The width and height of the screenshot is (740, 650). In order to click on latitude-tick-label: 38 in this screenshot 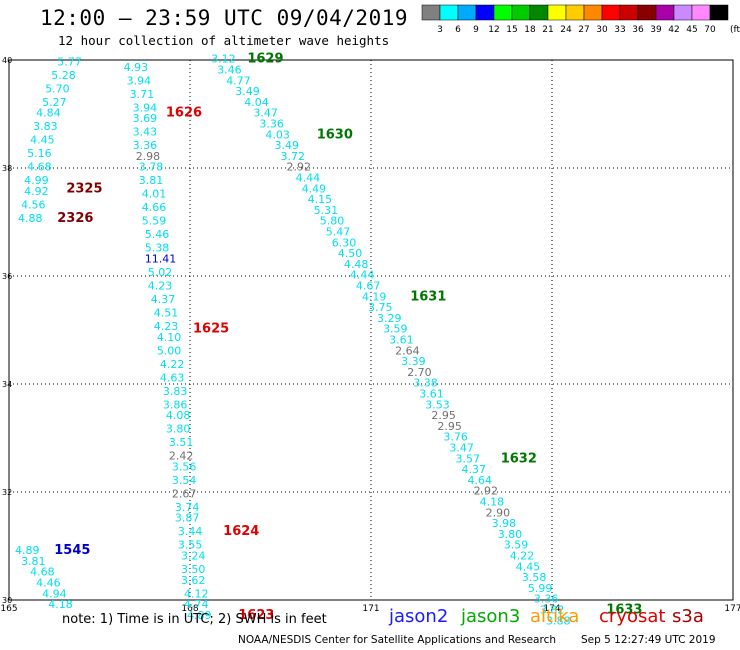, I will do `click(7, 168)`.